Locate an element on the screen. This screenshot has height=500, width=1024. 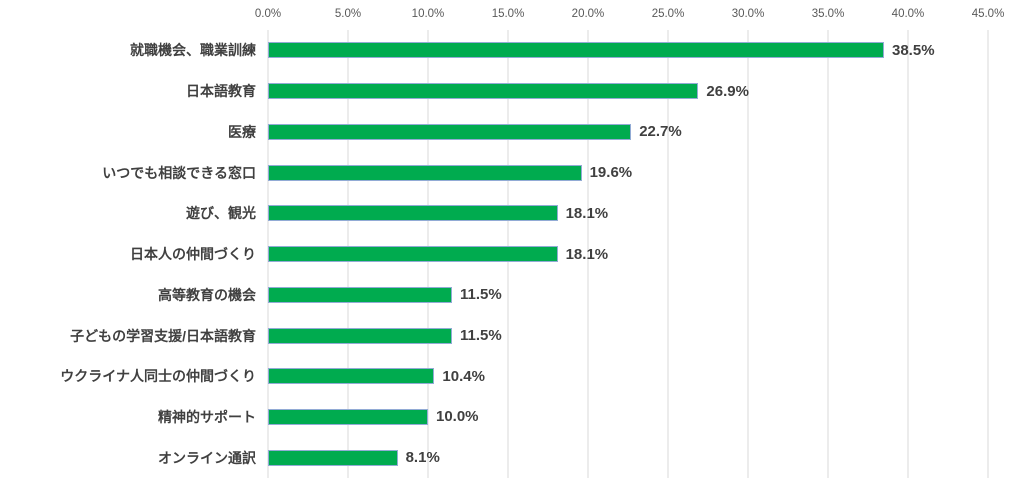
category-label: 精神的サポート is located at coordinates (207, 416).